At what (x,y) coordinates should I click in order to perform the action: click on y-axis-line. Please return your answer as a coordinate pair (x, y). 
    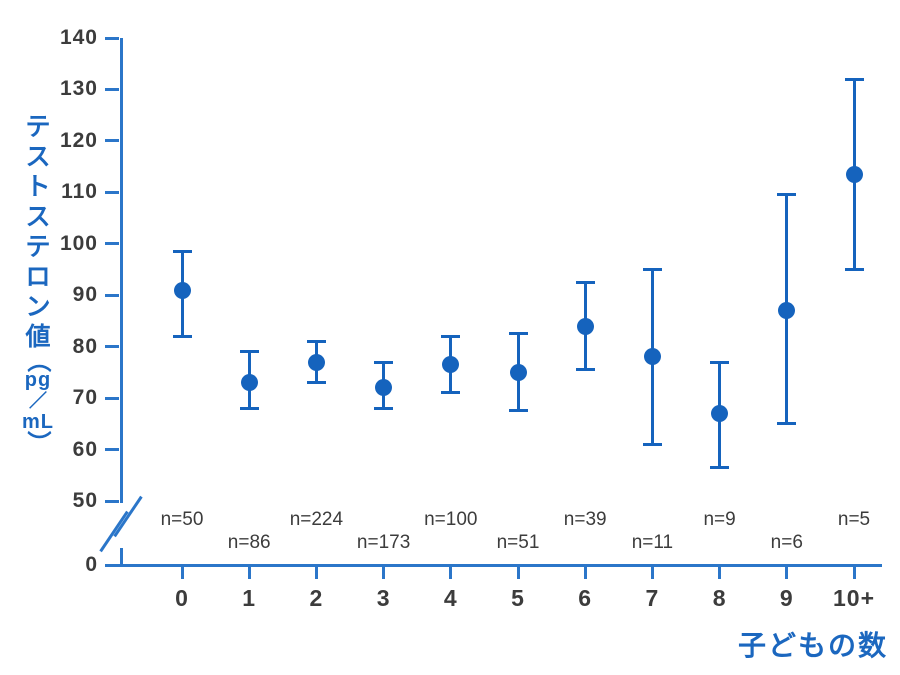
    Looking at the image, I should click on (121, 270).